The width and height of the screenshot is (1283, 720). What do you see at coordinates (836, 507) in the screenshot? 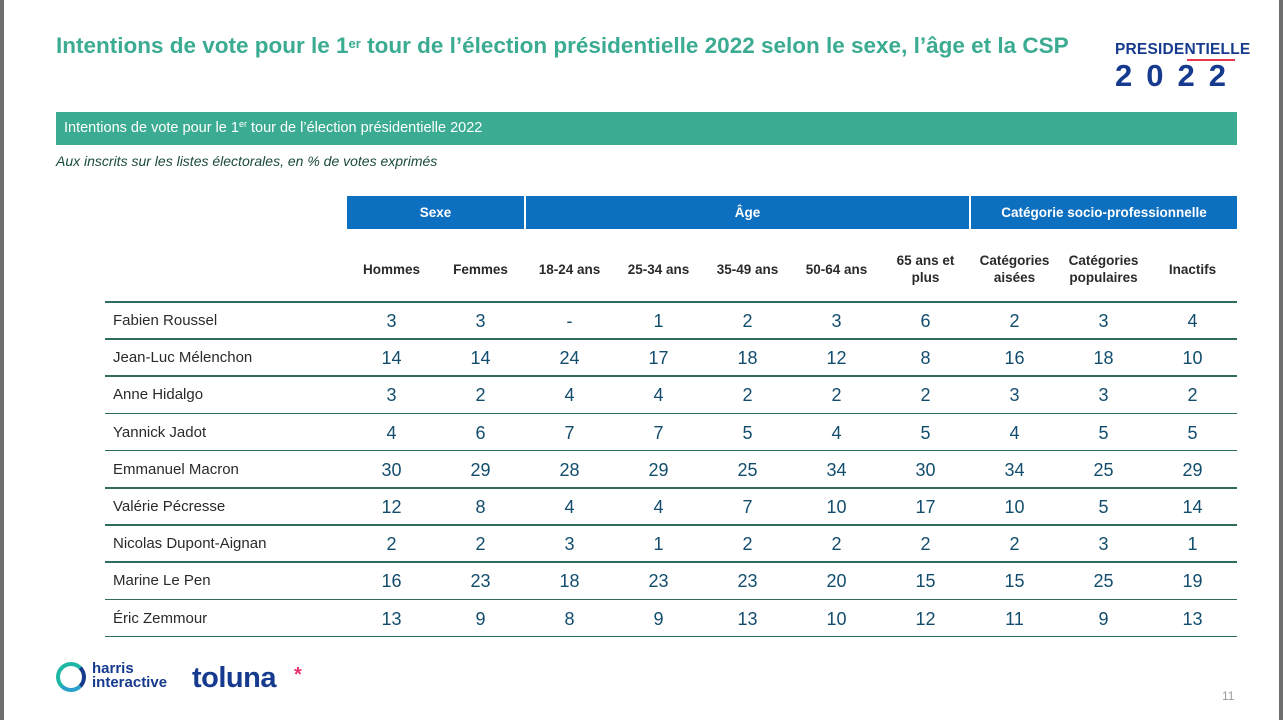
I see `table-cell: 10` at bounding box center [836, 507].